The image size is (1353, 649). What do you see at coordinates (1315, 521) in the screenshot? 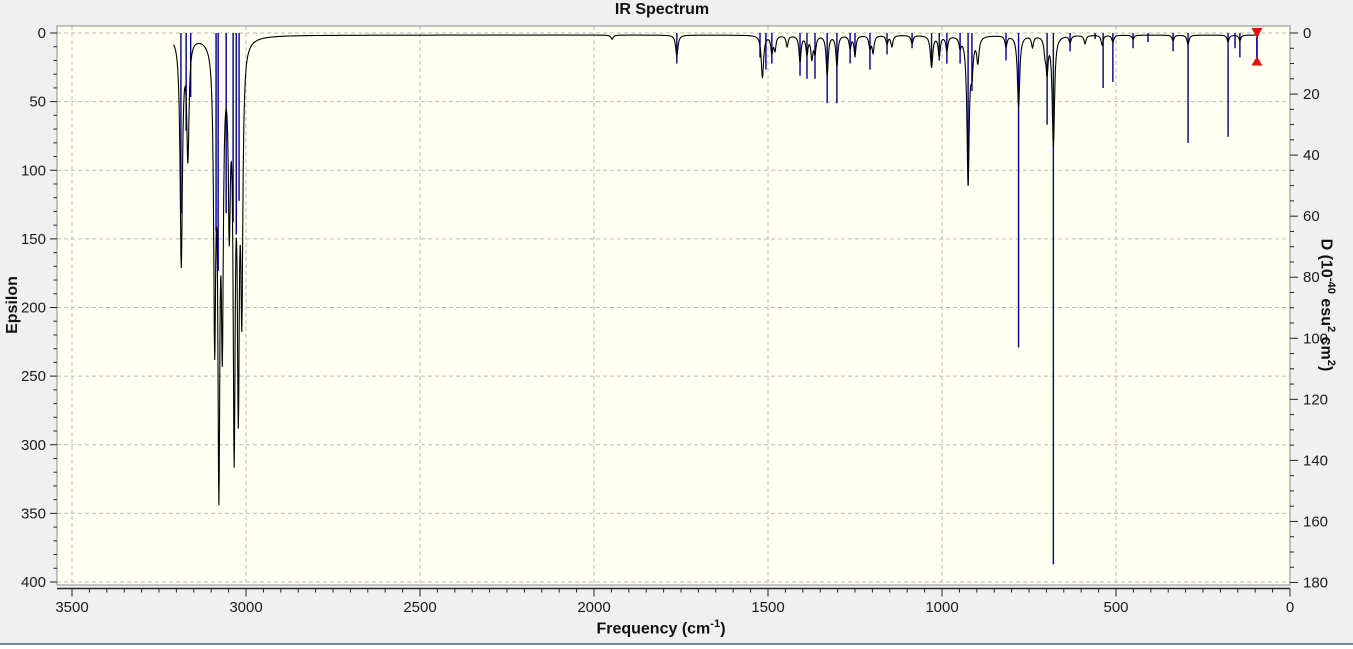
I see `y-right-tick-label: 160` at bounding box center [1315, 521].